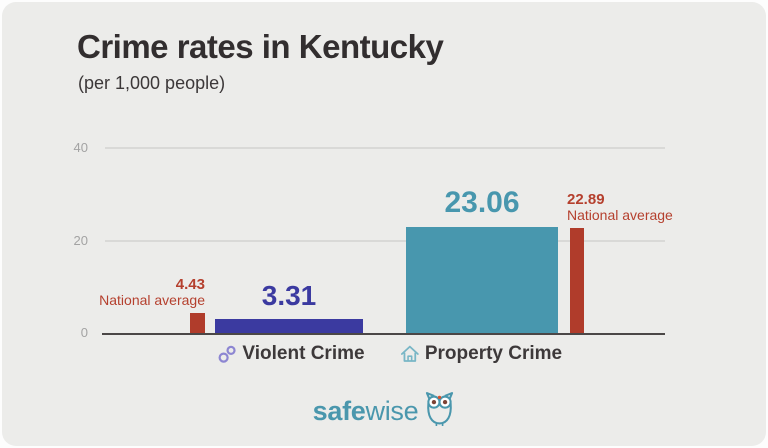  What do you see at coordinates (80, 147) in the screenshot?
I see `y-axis-tick-40: 40` at bounding box center [80, 147].